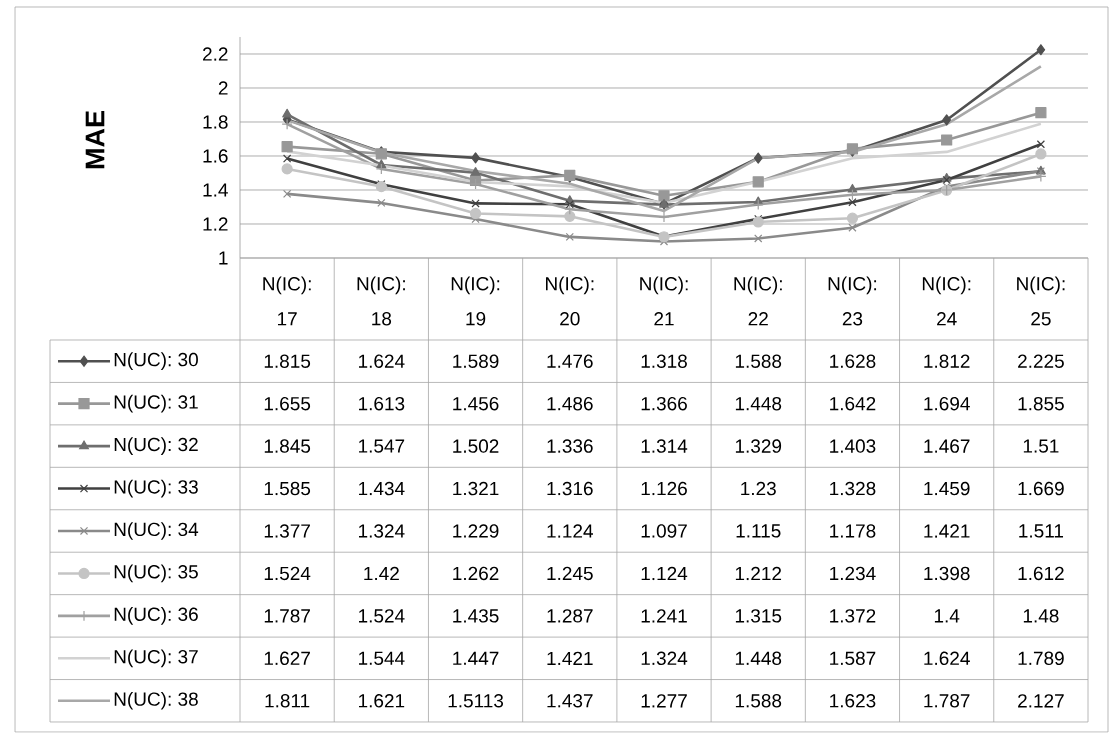 This screenshot has height=733, width=1109. I want to click on x-tick-label: N(IC): 25, so click(1041, 301).